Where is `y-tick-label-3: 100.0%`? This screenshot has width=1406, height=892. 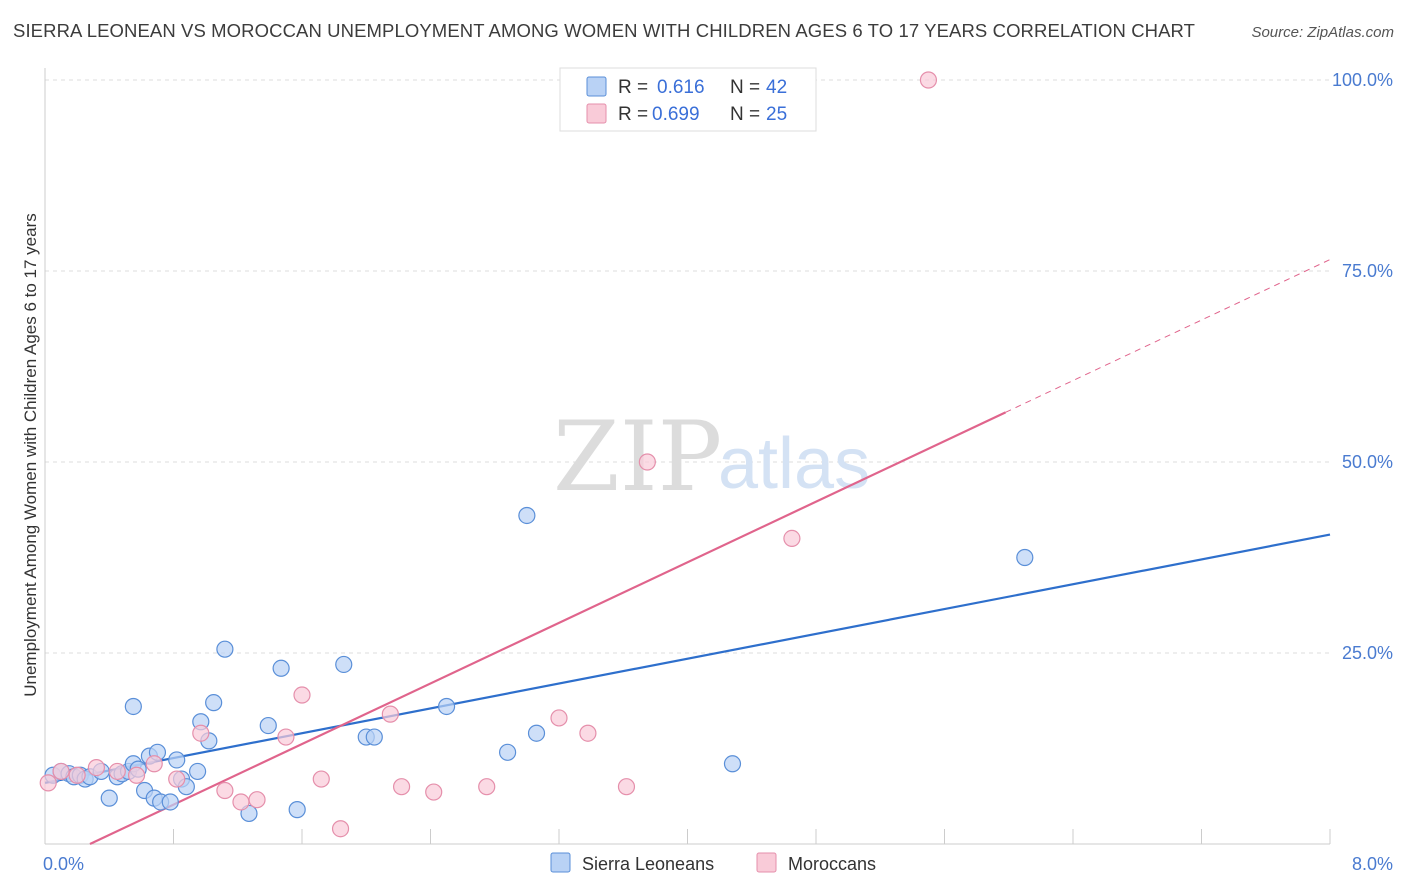
y-tick-label-3: 100.0% is located at coordinates (1362, 80).